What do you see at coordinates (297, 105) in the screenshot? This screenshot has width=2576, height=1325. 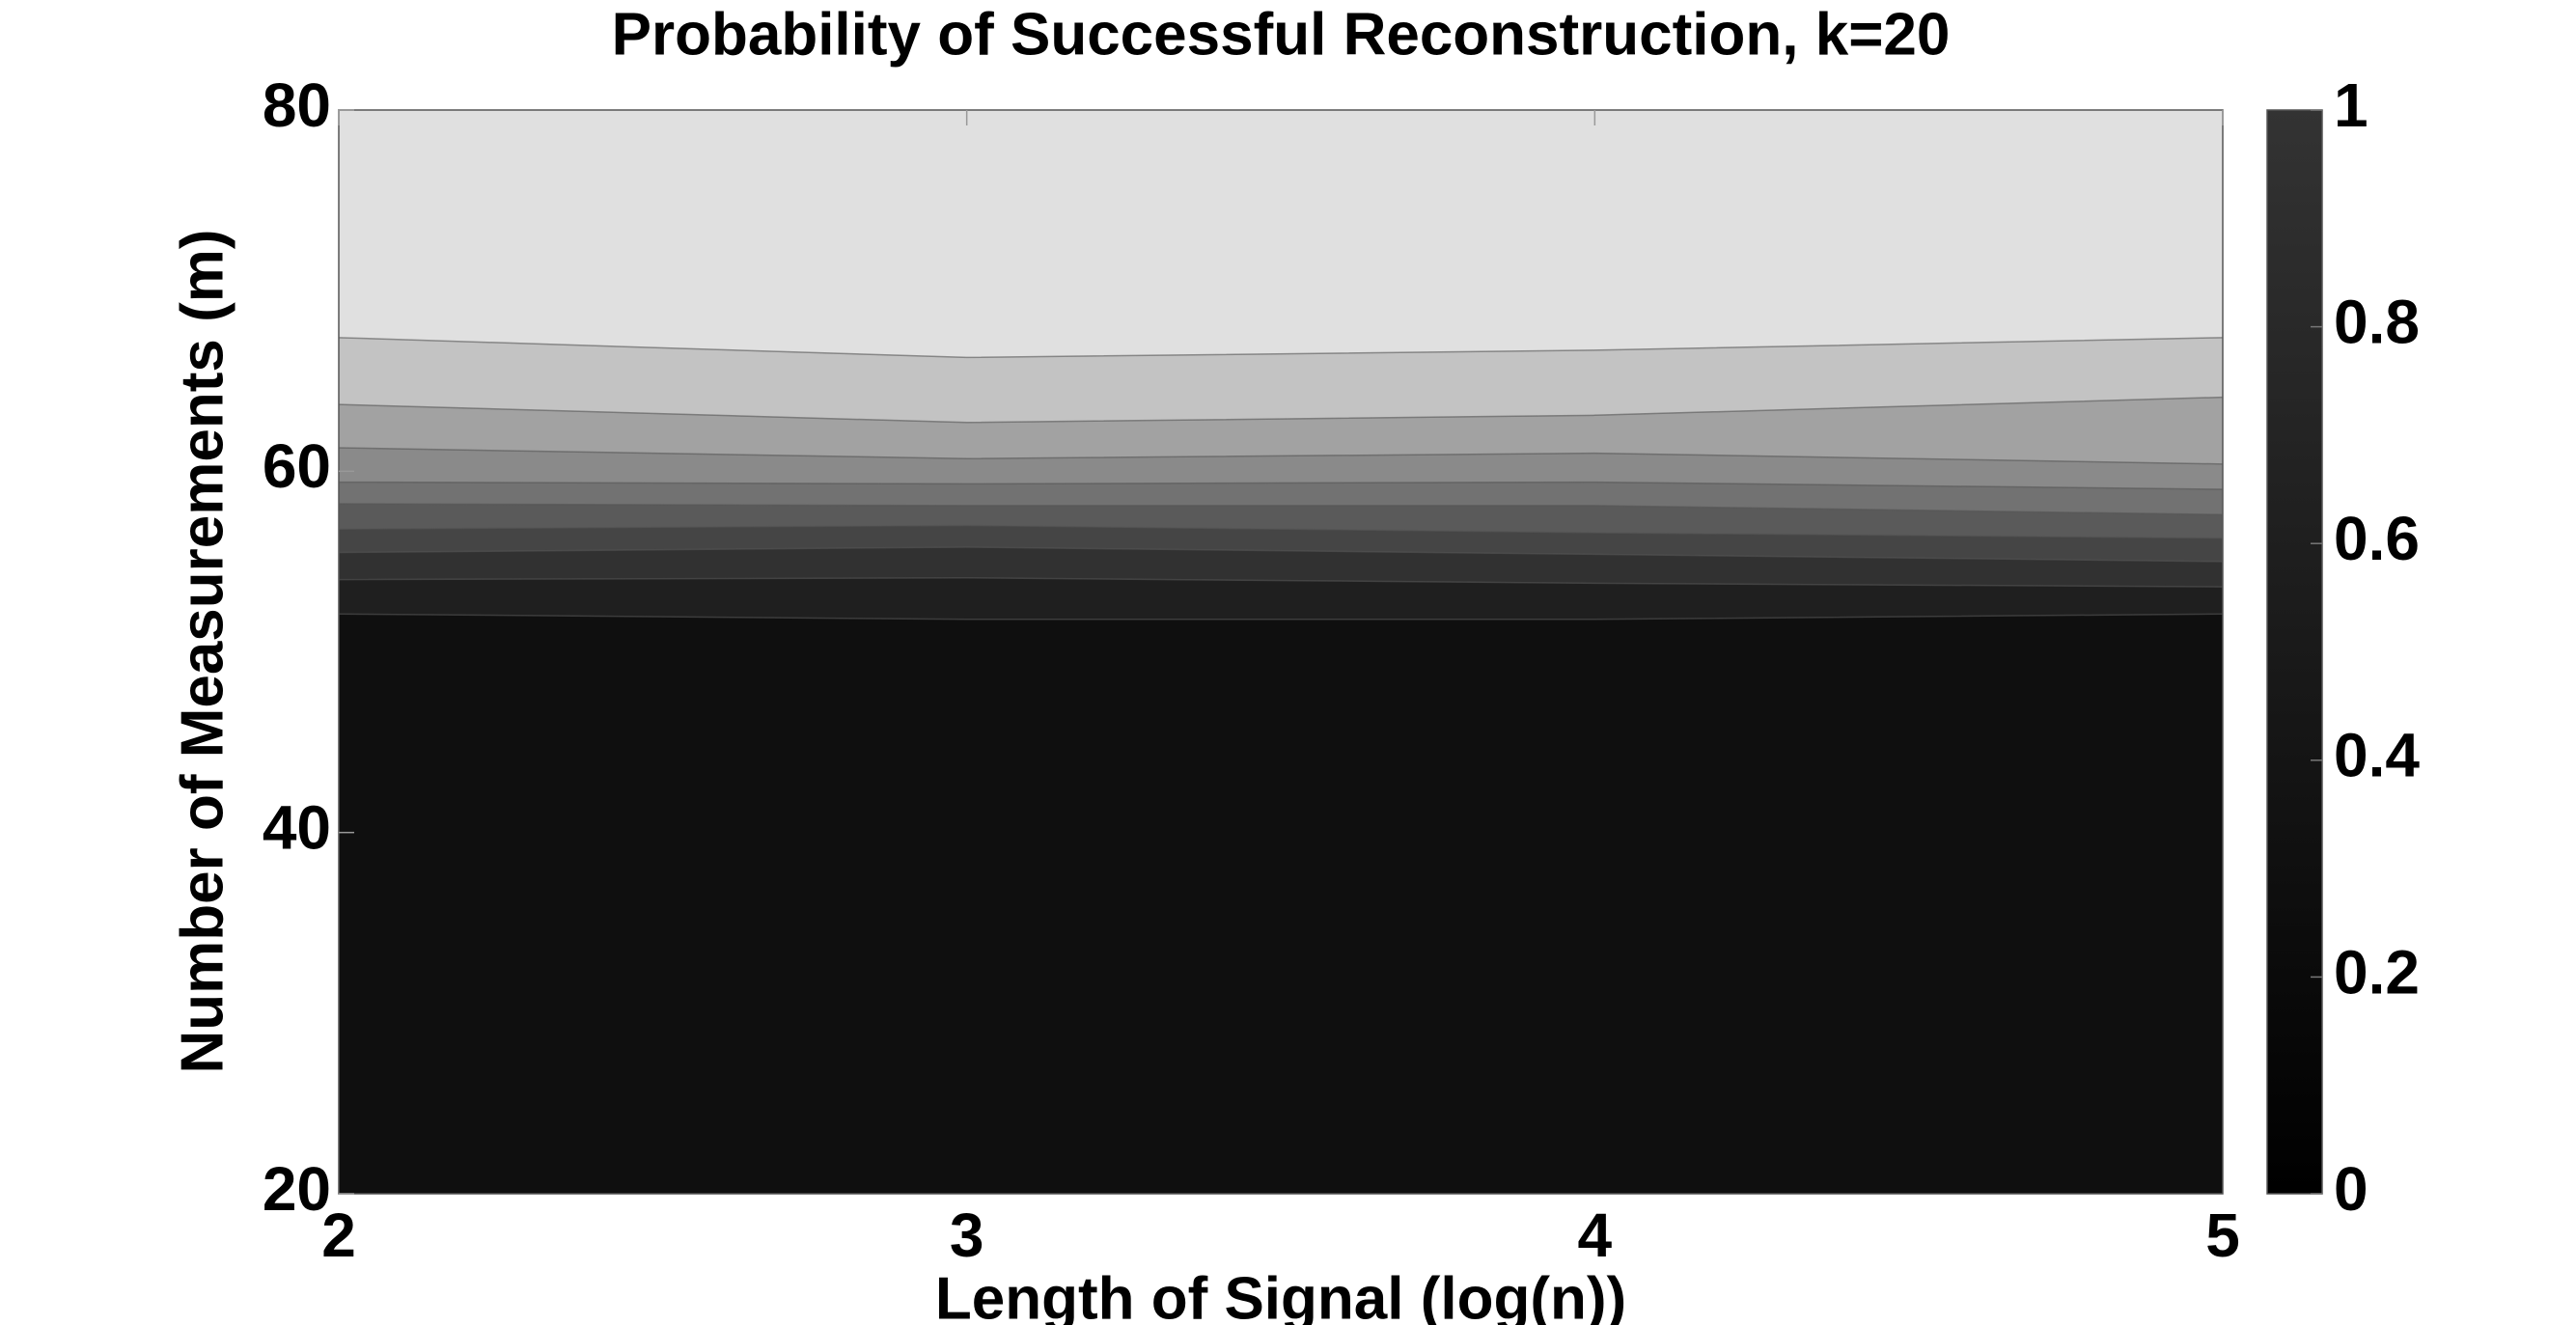 I see `y-tick-label: 80` at bounding box center [297, 105].